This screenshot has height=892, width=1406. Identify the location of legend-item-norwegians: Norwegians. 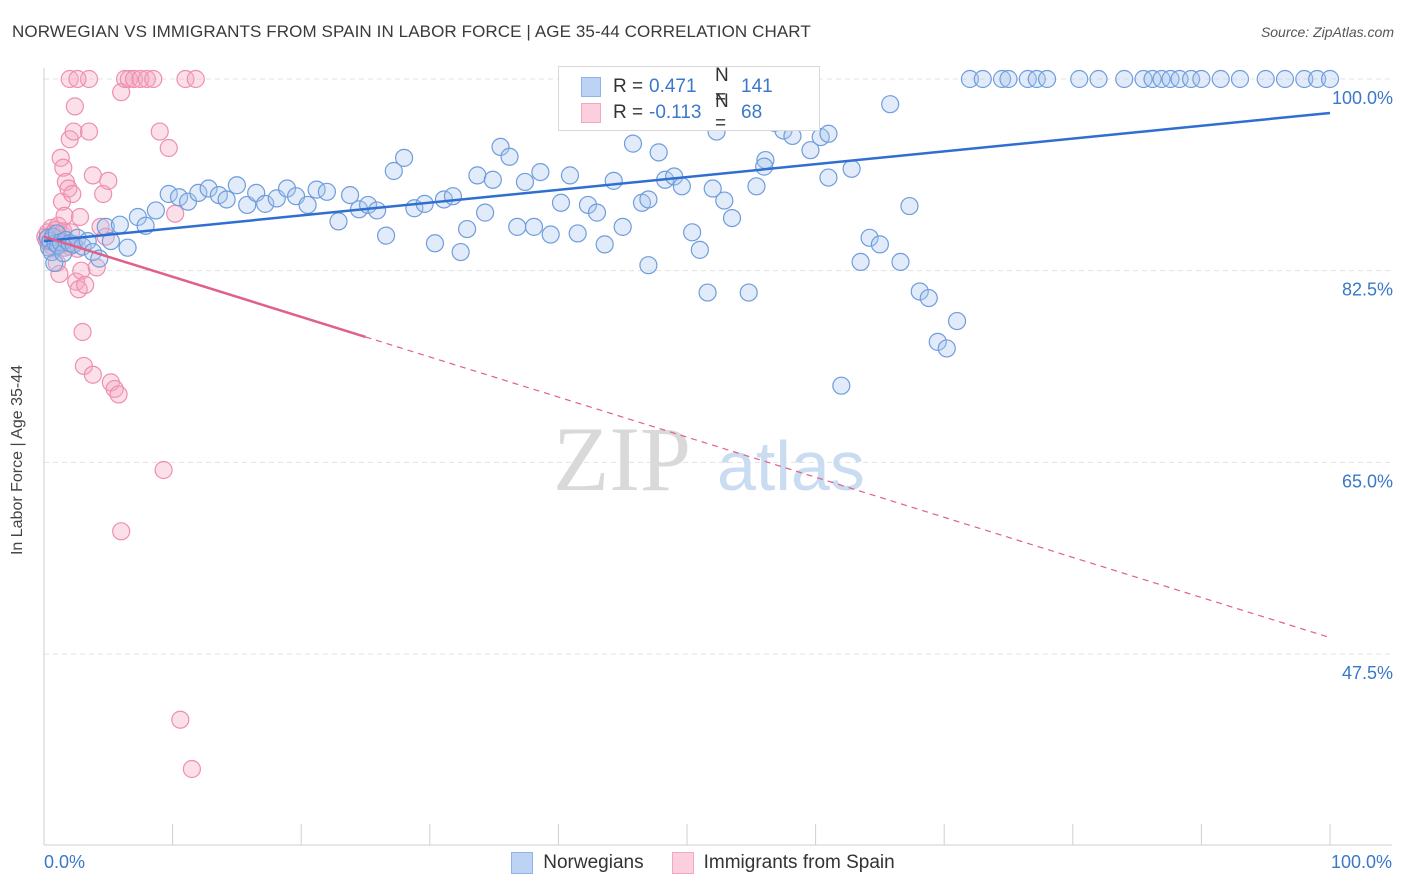
(577, 863).